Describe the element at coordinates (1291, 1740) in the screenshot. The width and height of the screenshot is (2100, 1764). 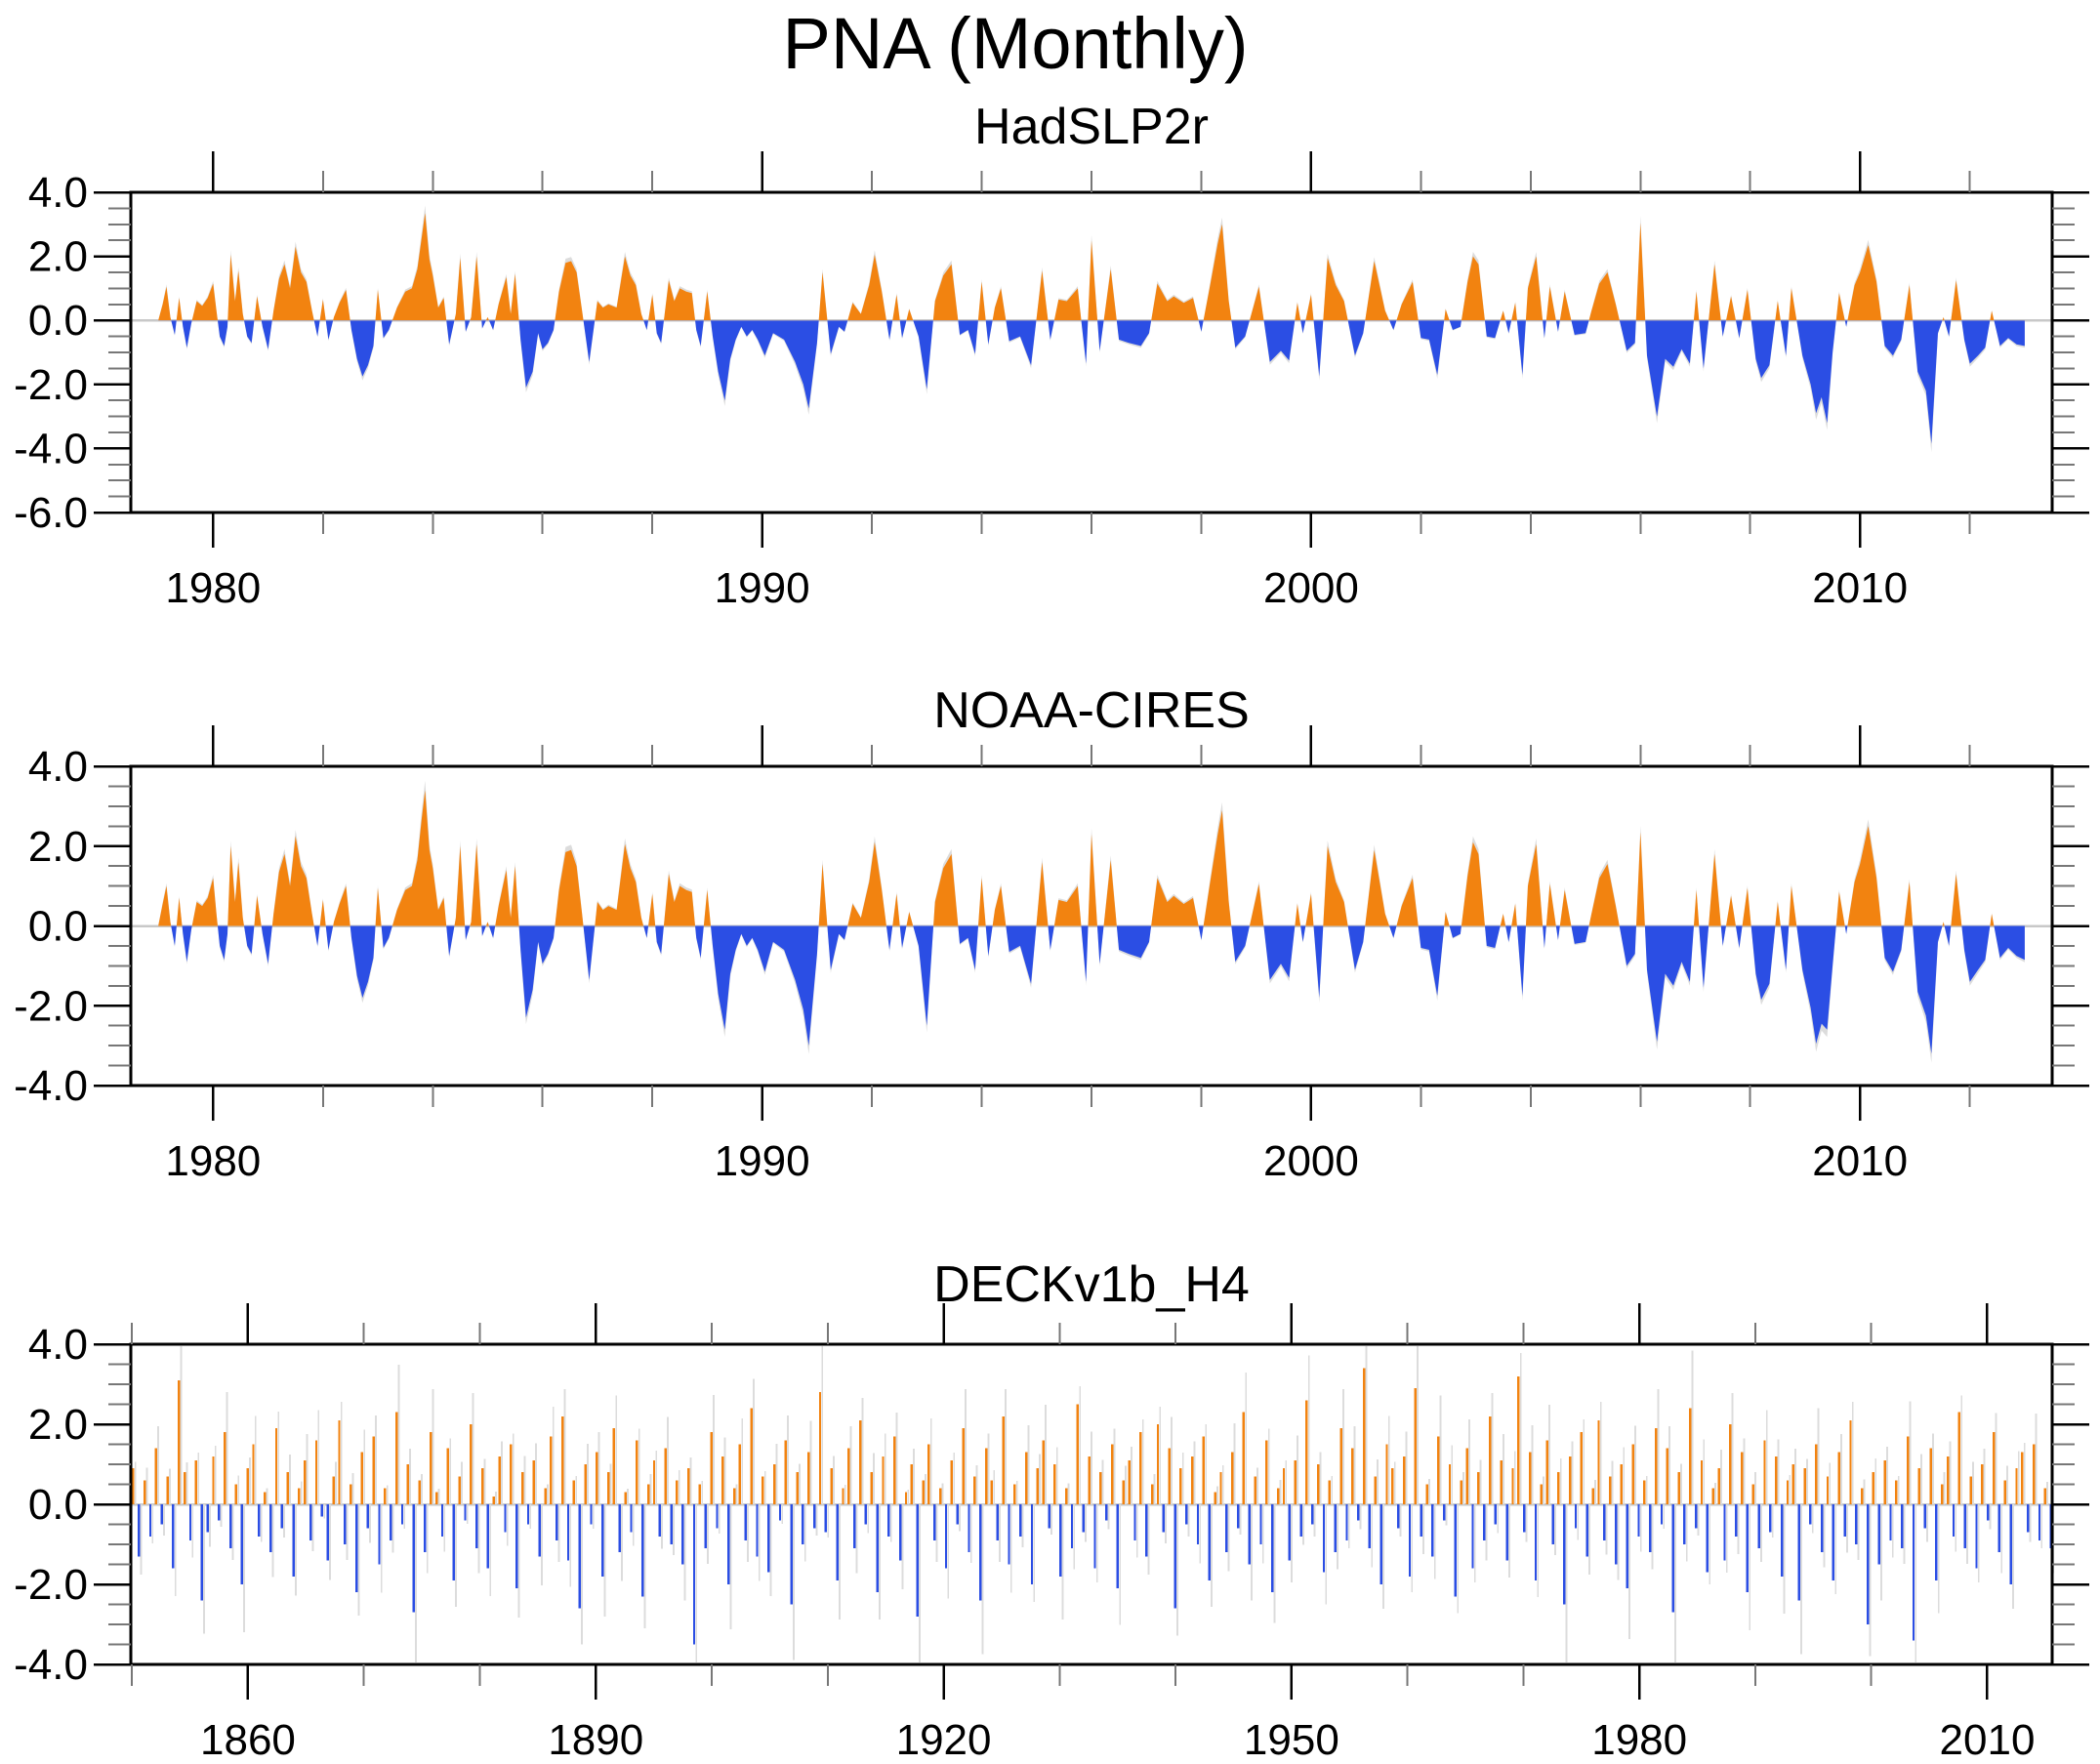
I see `x-tick-label: 1950` at that location.